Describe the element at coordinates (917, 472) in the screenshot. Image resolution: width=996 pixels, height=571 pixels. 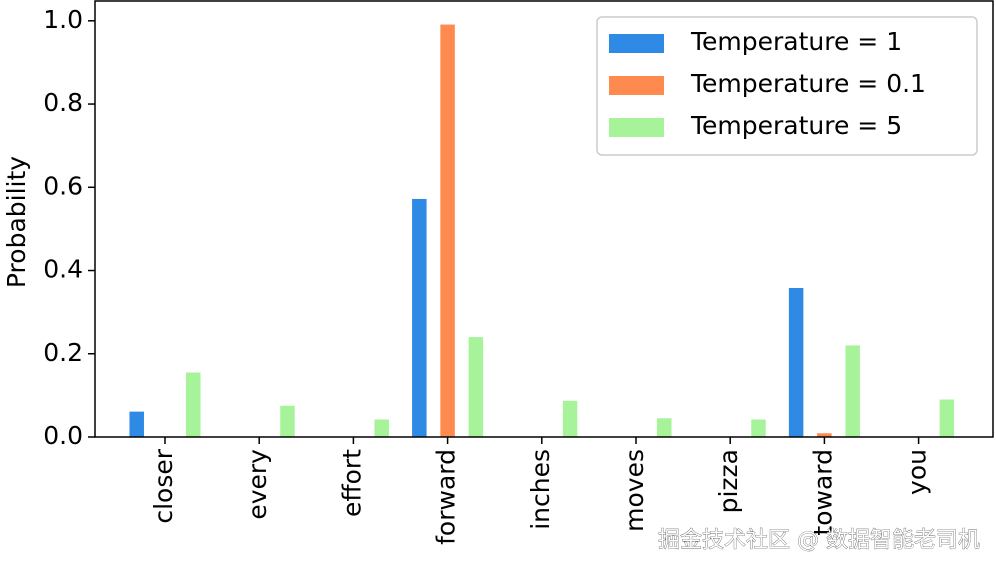
I see `x-tick-label: you` at that location.